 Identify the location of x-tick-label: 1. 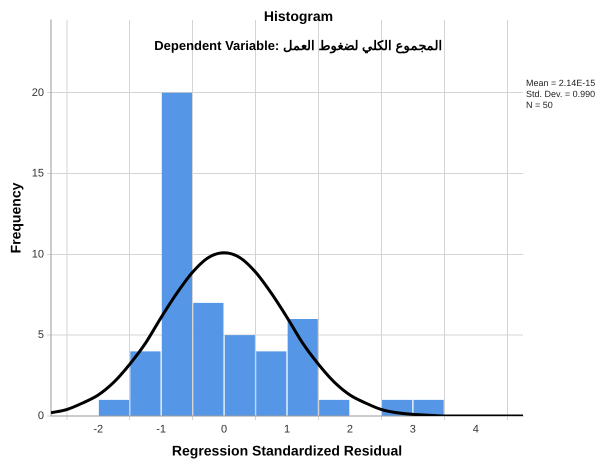
(287, 430).